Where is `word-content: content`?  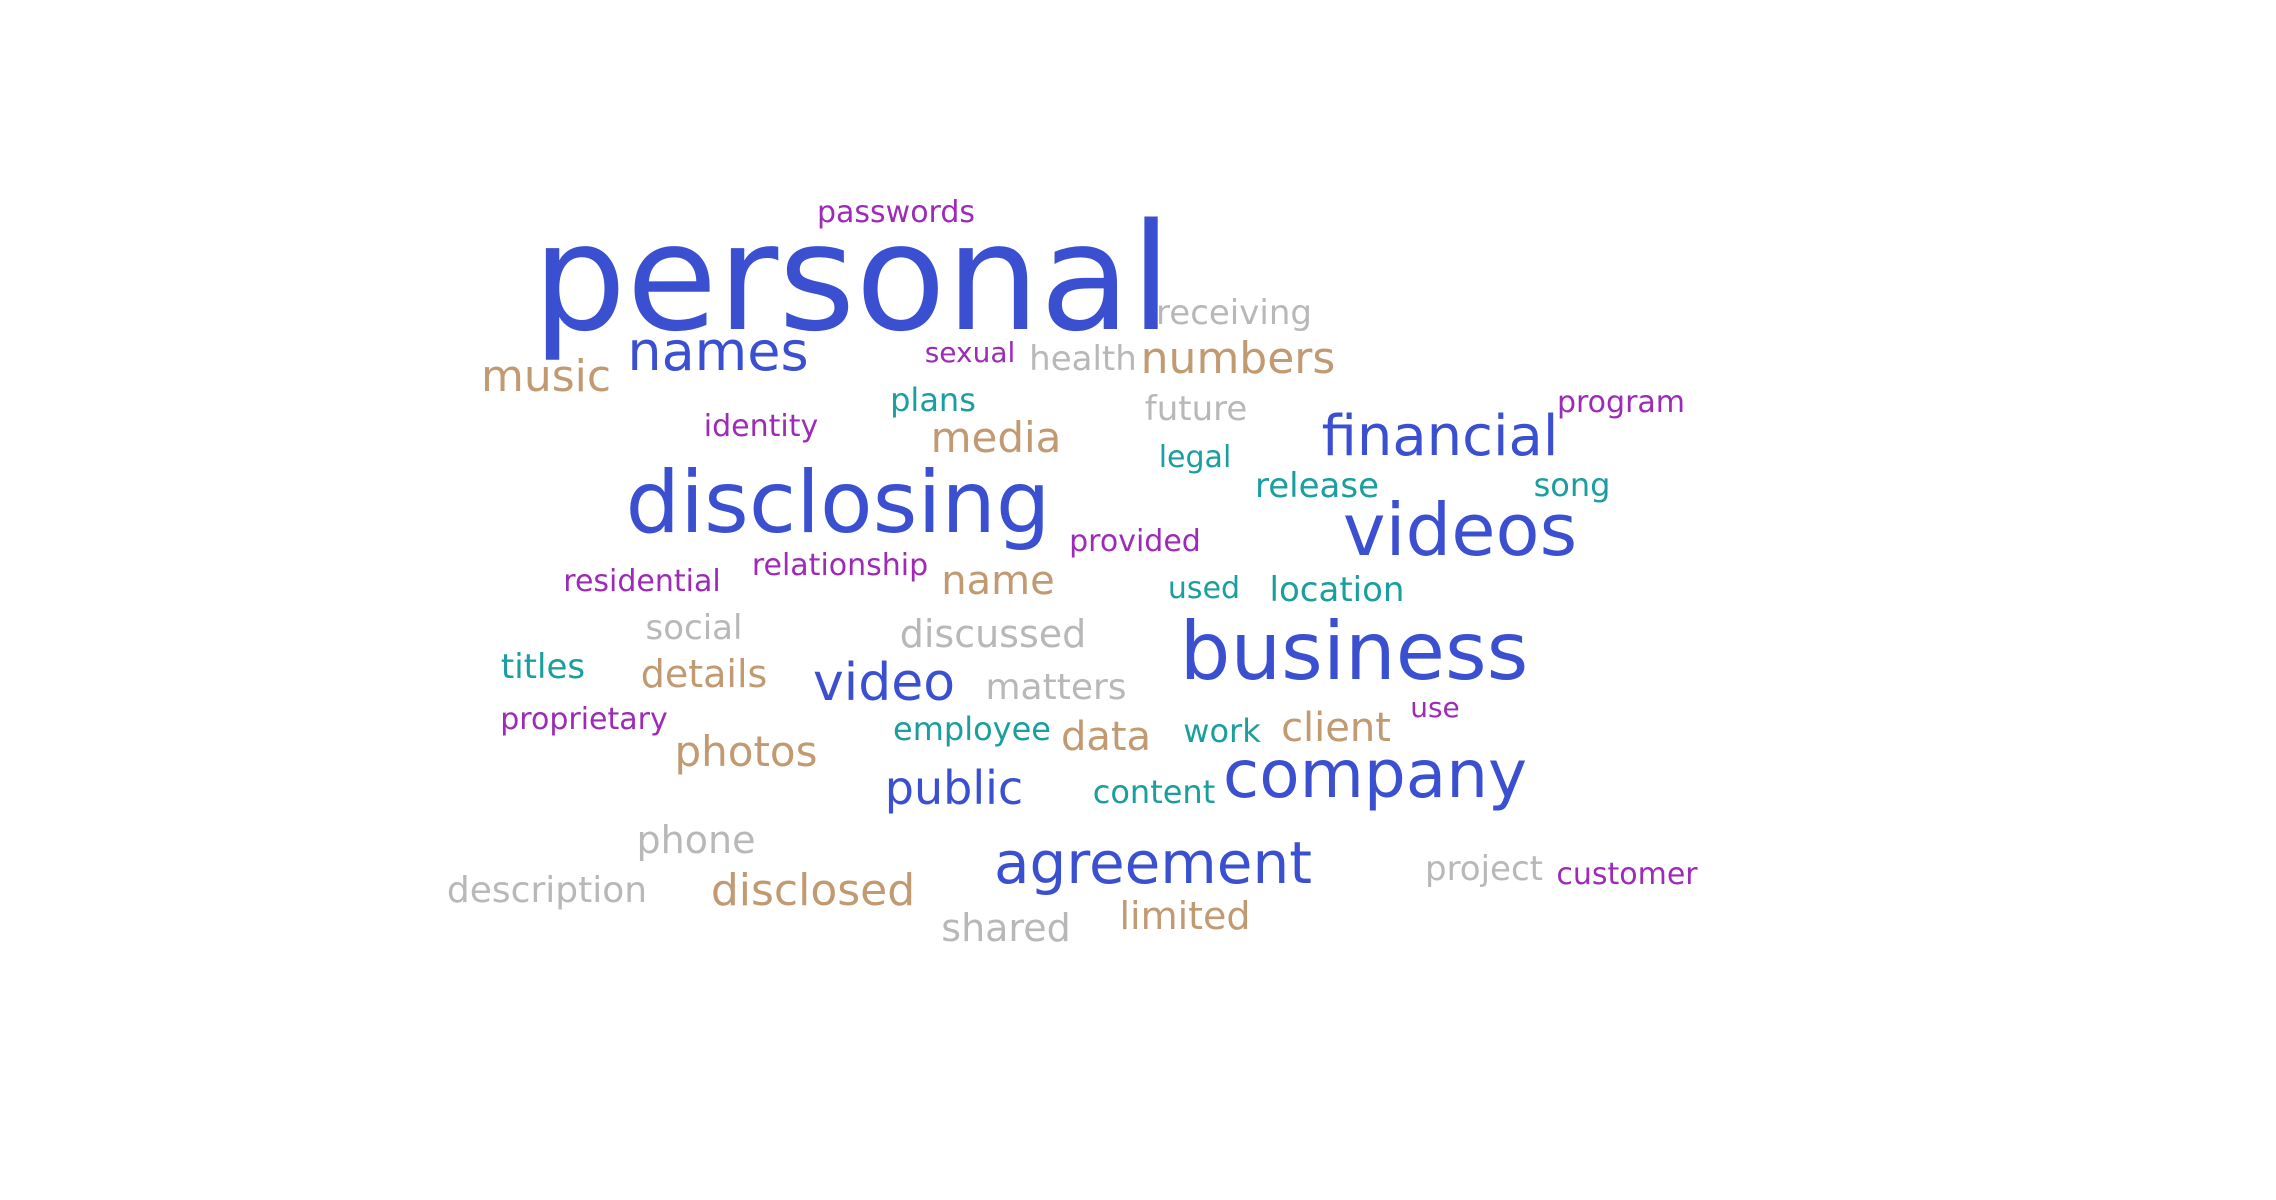
word-content: content is located at coordinates (1154, 792).